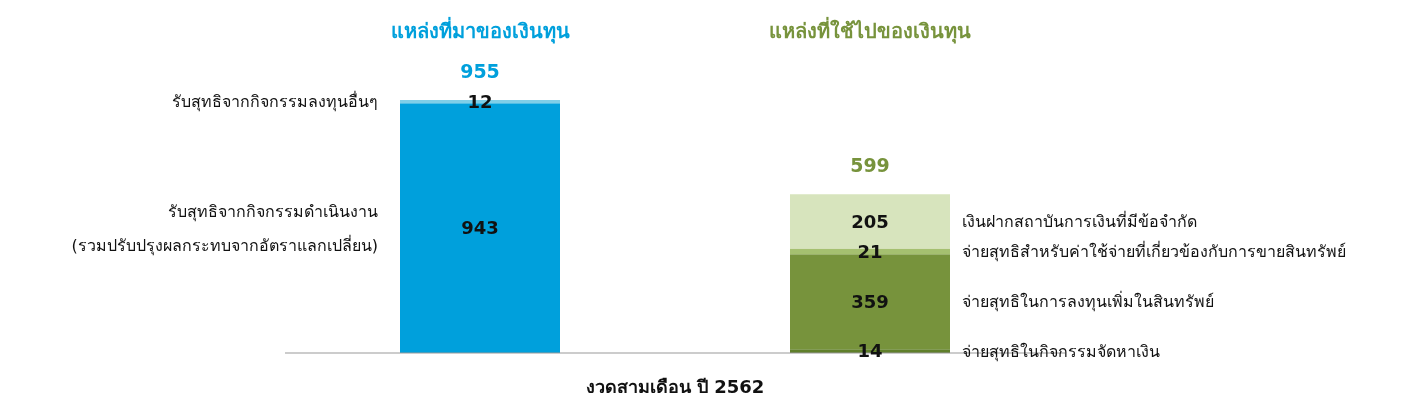 The width and height of the screenshot is (1420, 401). What do you see at coordinates (1061, 351) in the screenshot?
I see `series-label: จ่ายสุทธิในกิจกรรมจัดหาเงิน` at bounding box center [1061, 351].